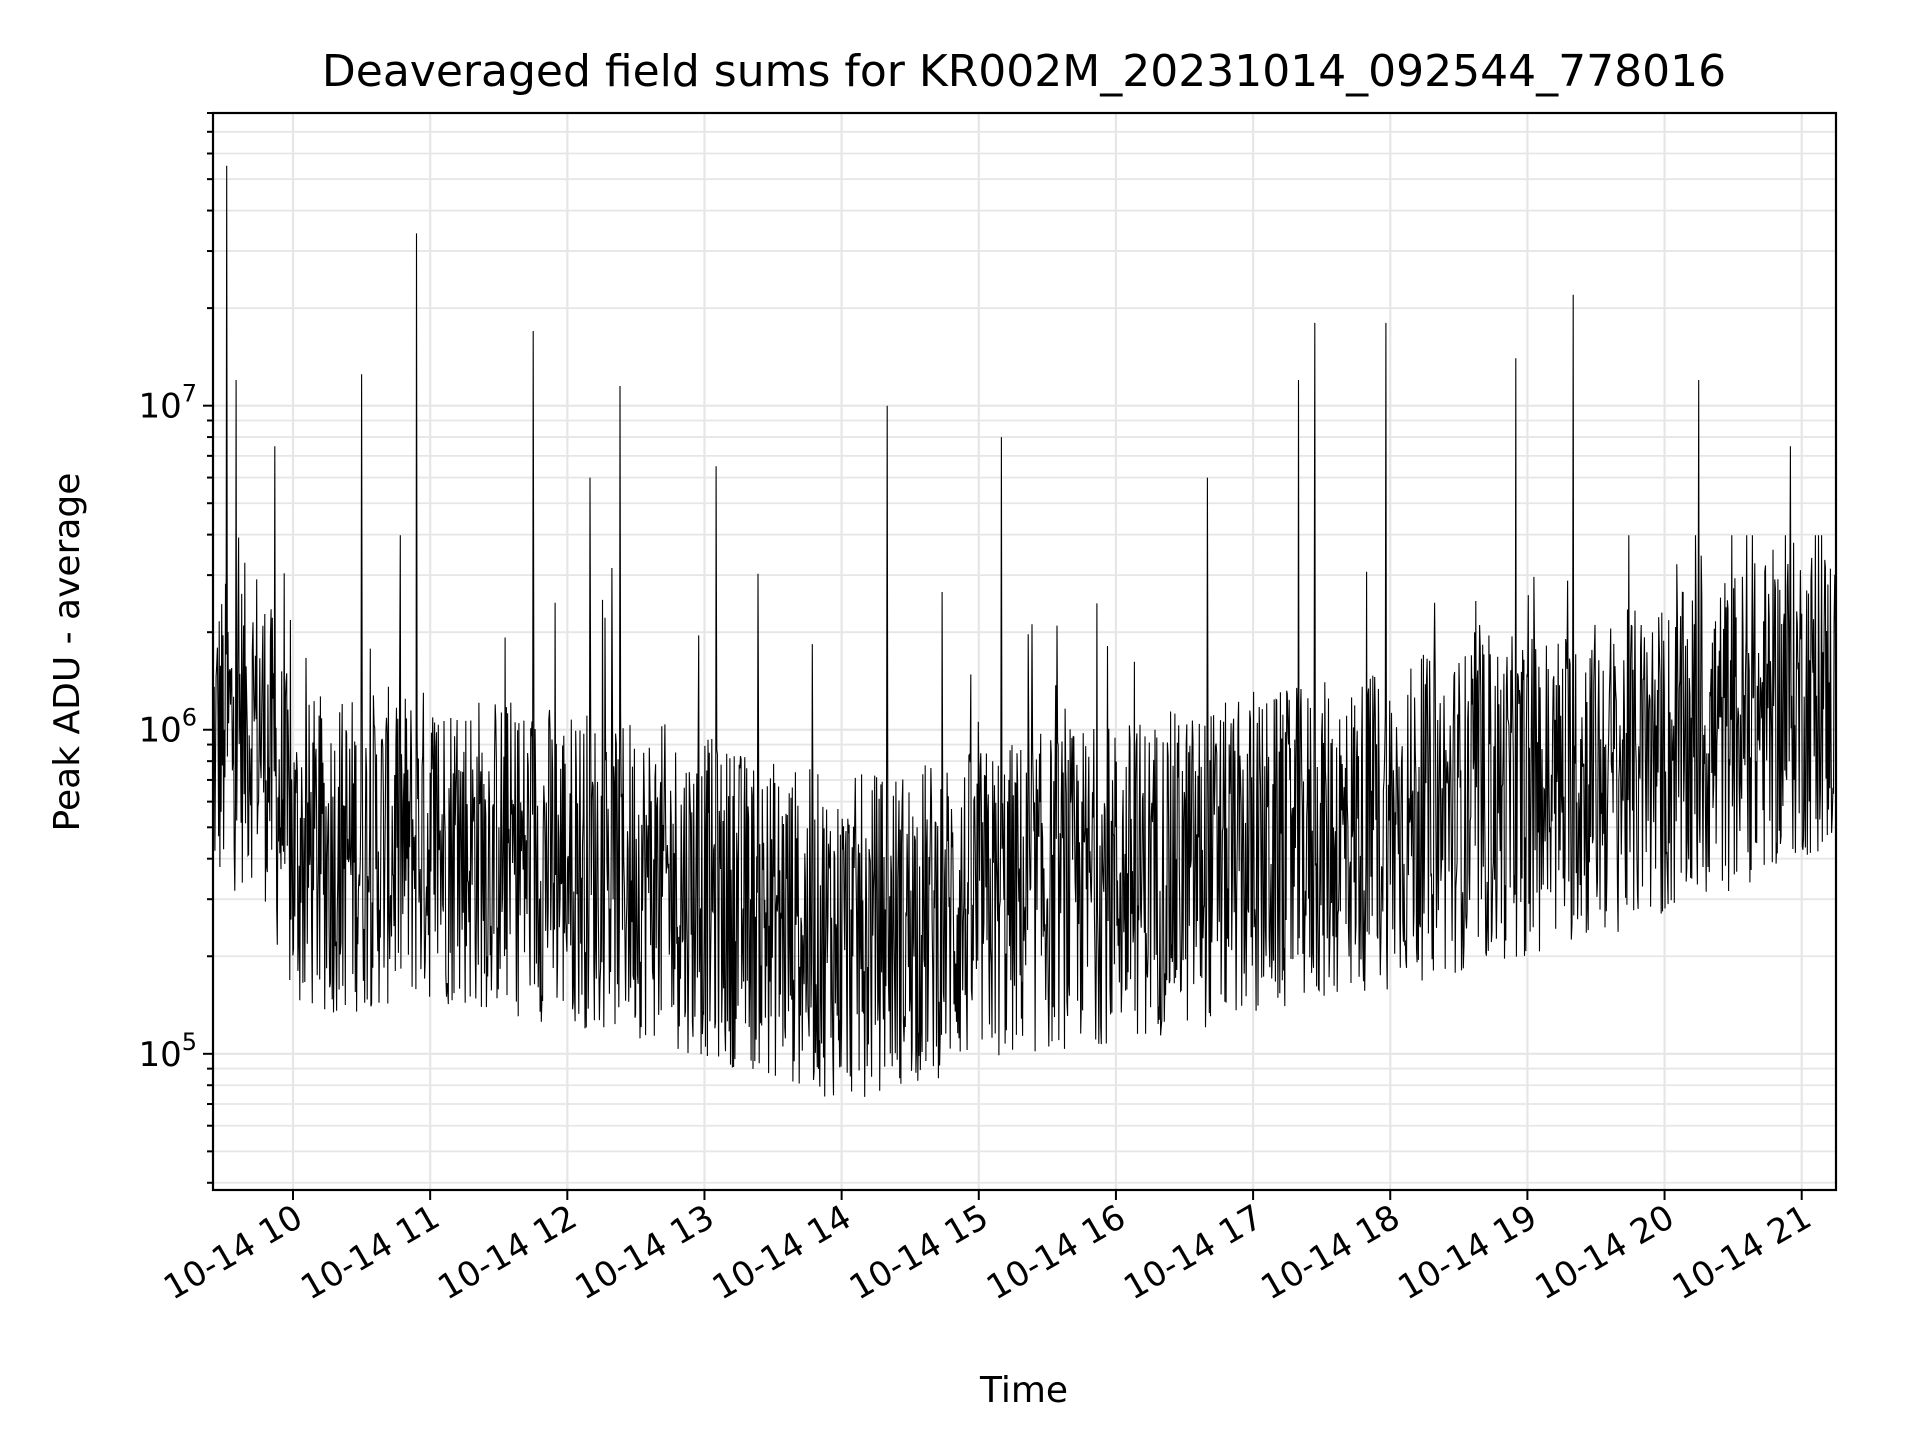 This screenshot has height=1440, width=1920. I want to click on x-tick-label: 10-14 20, so click(1605, 1252).